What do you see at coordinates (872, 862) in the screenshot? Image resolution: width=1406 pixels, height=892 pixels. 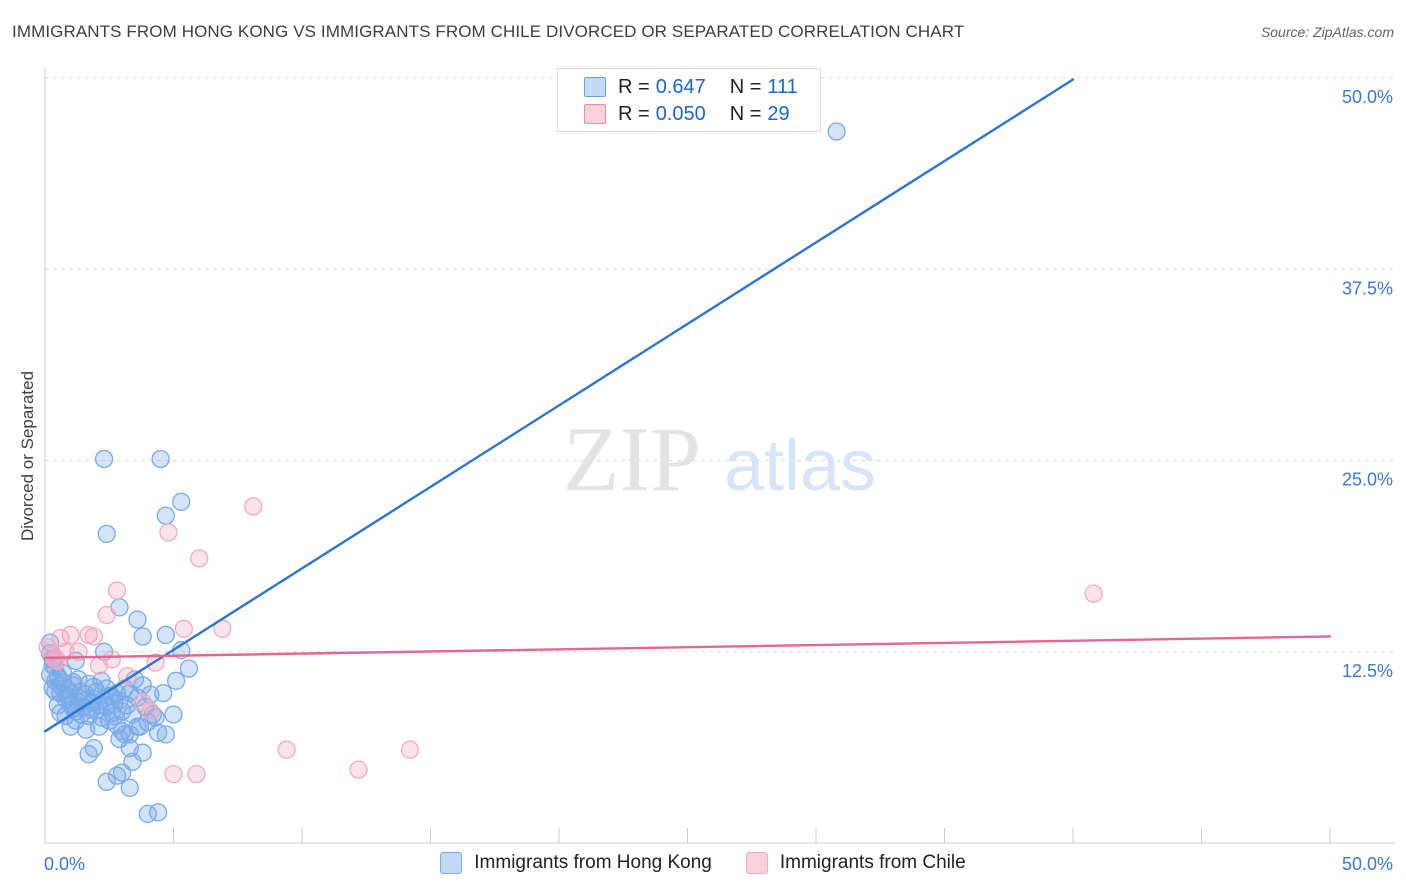 I see `legend-label-chile: Immigrants from Chile` at bounding box center [872, 862].